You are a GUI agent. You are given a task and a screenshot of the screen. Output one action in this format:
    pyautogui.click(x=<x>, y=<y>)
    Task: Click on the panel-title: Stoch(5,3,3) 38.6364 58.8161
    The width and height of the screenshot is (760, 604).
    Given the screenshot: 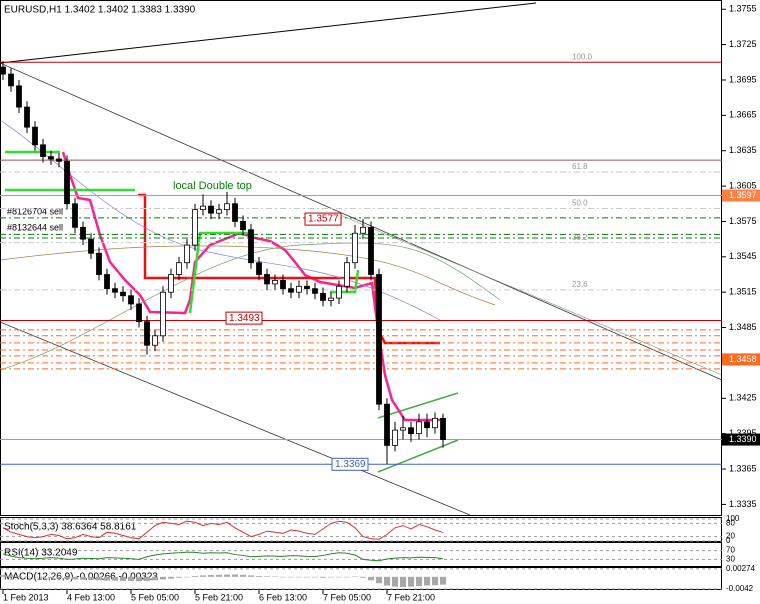 What is the action you would take?
    pyautogui.click(x=70, y=527)
    